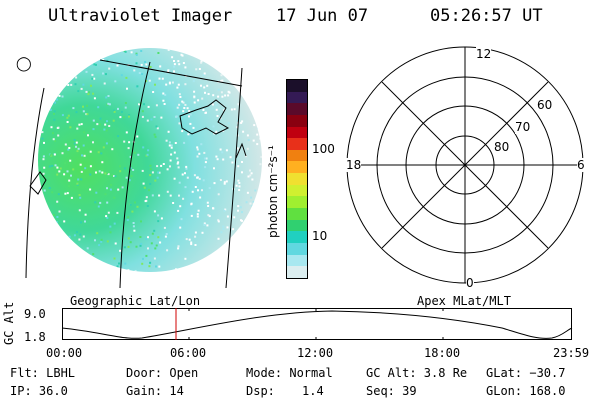  What do you see at coordinates (297, 248) in the screenshot?
I see `colorbar-band` at bounding box center [297, 248].